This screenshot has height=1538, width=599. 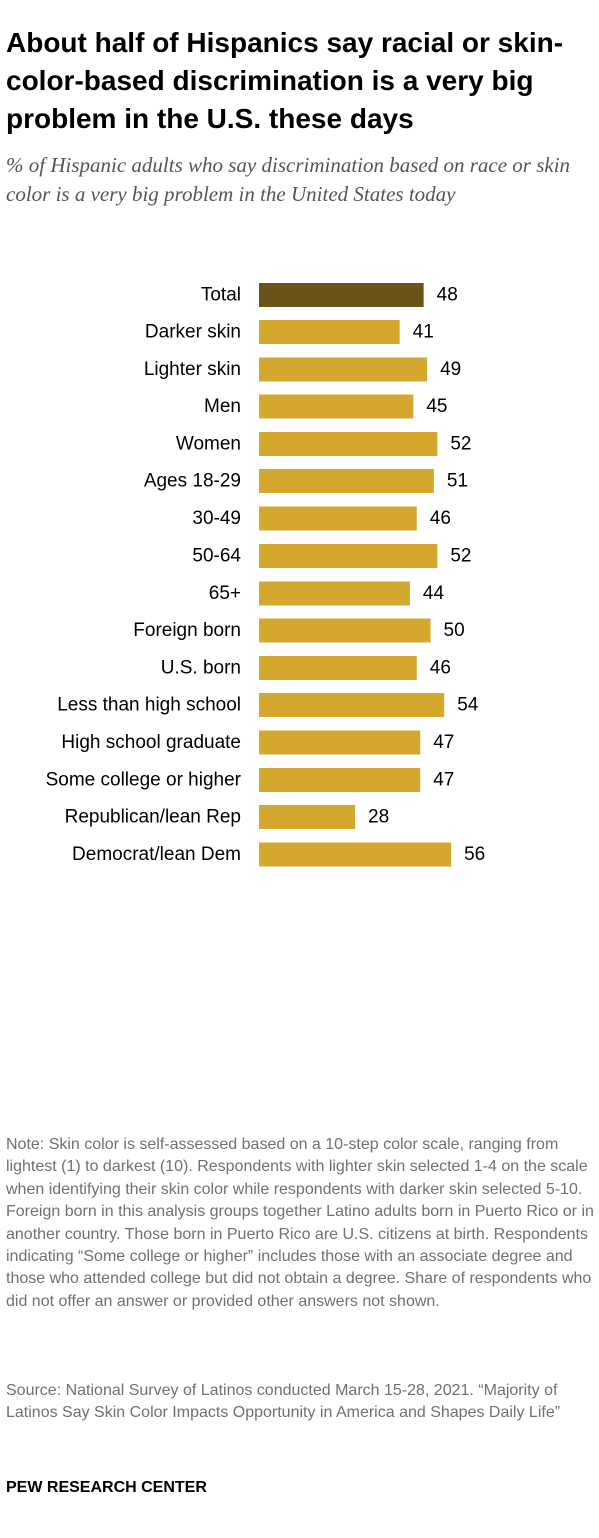 What do you see at coordinates (454, 630) in the screenshot?
I see `value-label-foreign-born: 50` at bounding box center [454, 630].